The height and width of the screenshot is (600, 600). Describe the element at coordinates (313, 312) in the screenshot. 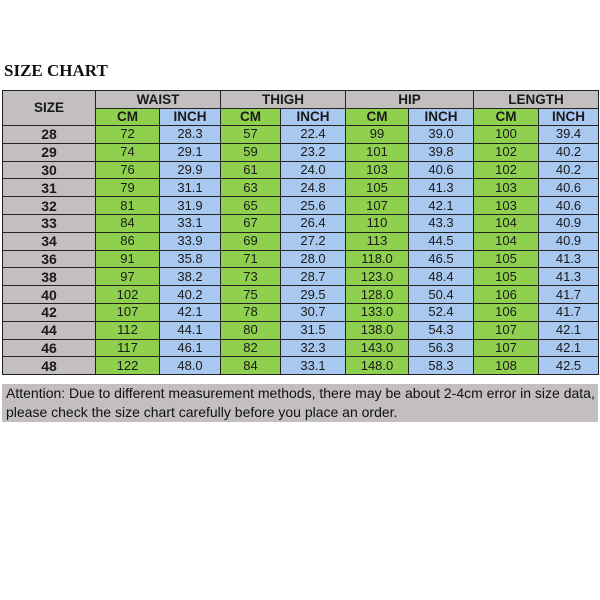

I see `thigh-inch-cell: 30.7` at that location.